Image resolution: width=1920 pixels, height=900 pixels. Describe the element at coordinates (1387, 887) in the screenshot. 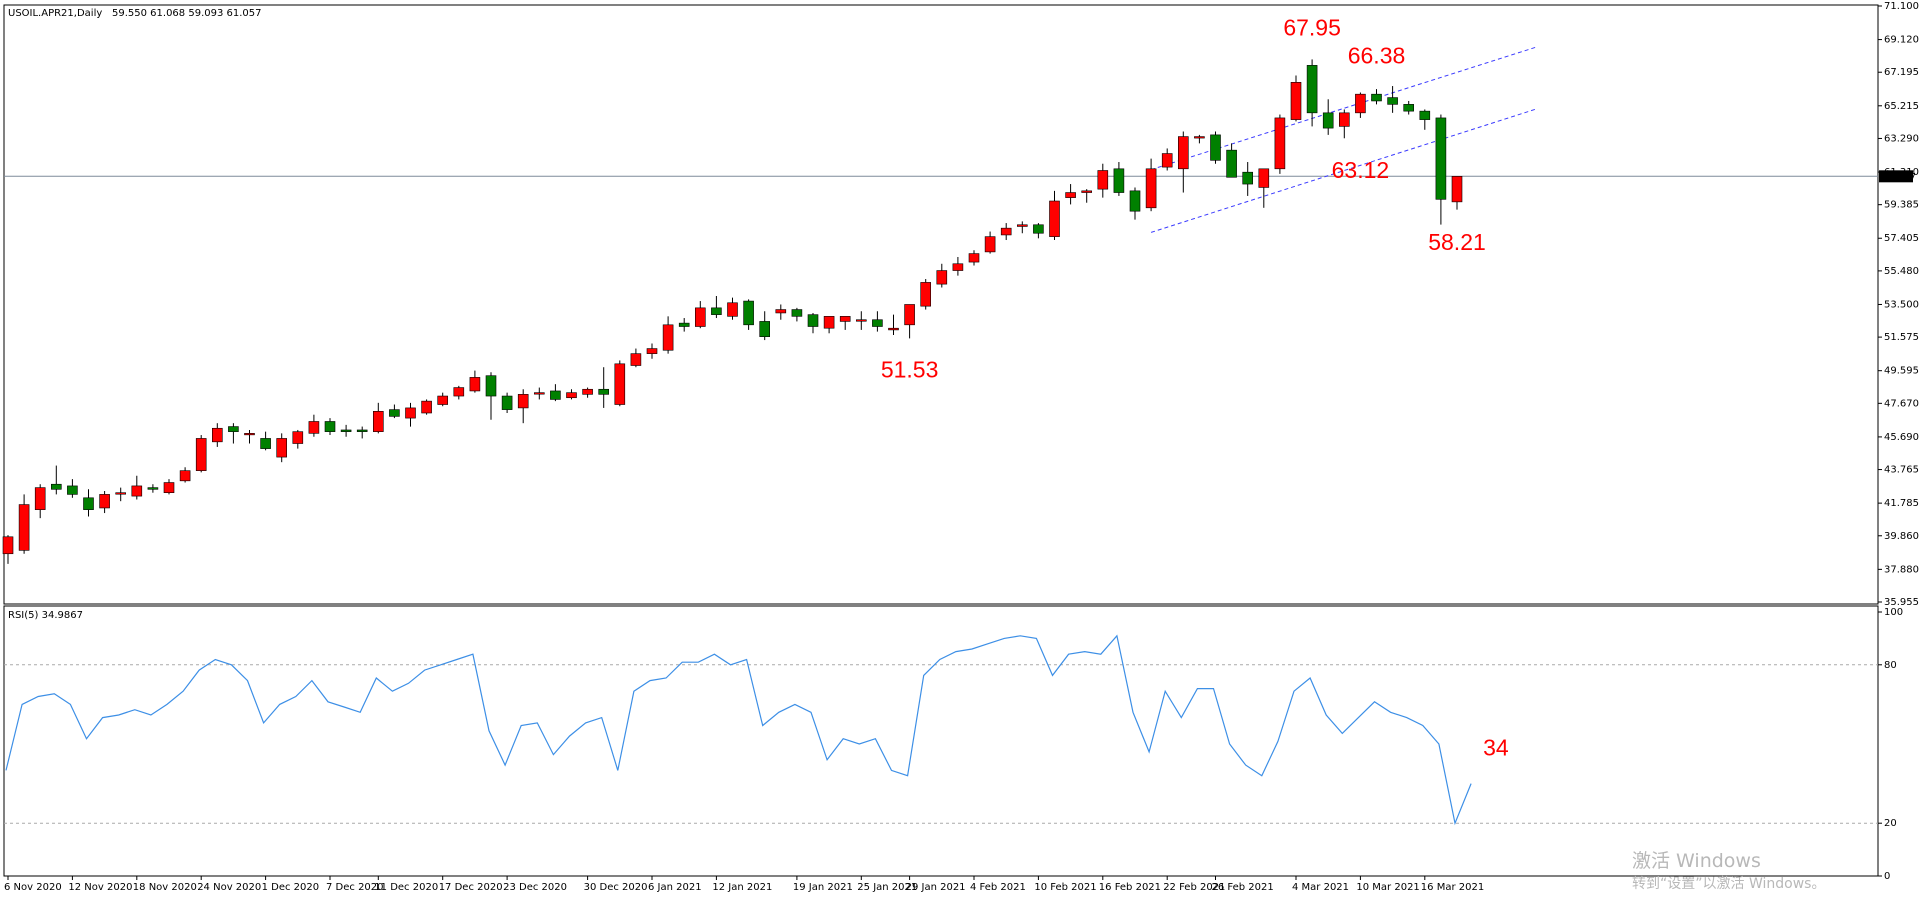

I see `x-tick-label: 10 Mar 2021` at that location.